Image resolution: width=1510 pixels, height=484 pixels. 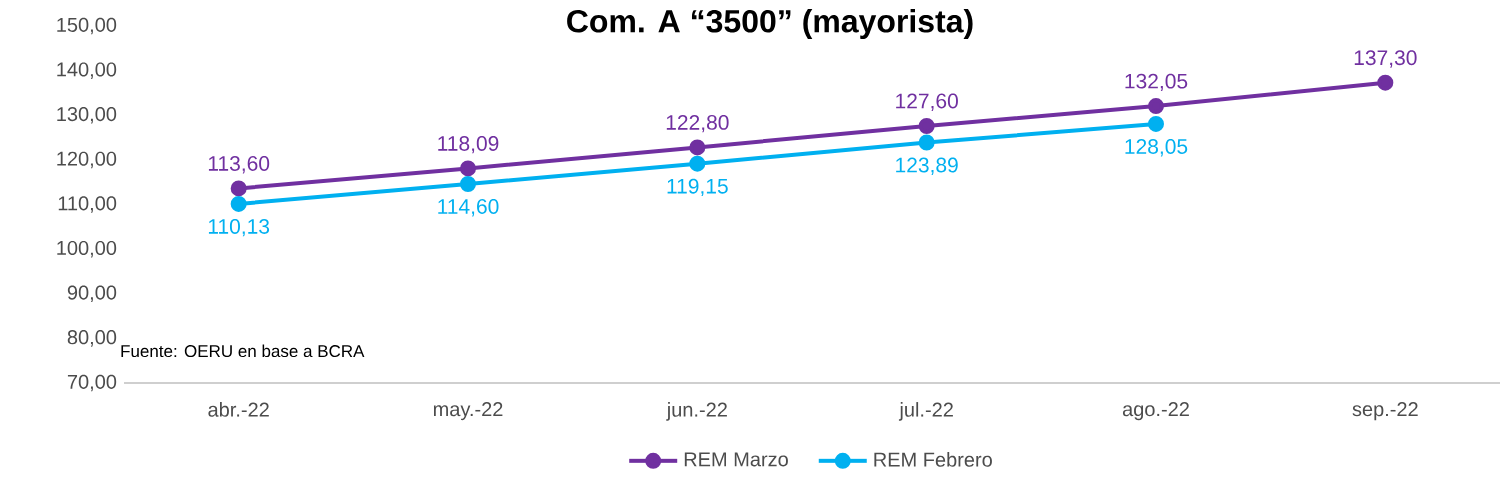 I want to click on x-tick-label: jun.-22, so click(x=696, y=411).